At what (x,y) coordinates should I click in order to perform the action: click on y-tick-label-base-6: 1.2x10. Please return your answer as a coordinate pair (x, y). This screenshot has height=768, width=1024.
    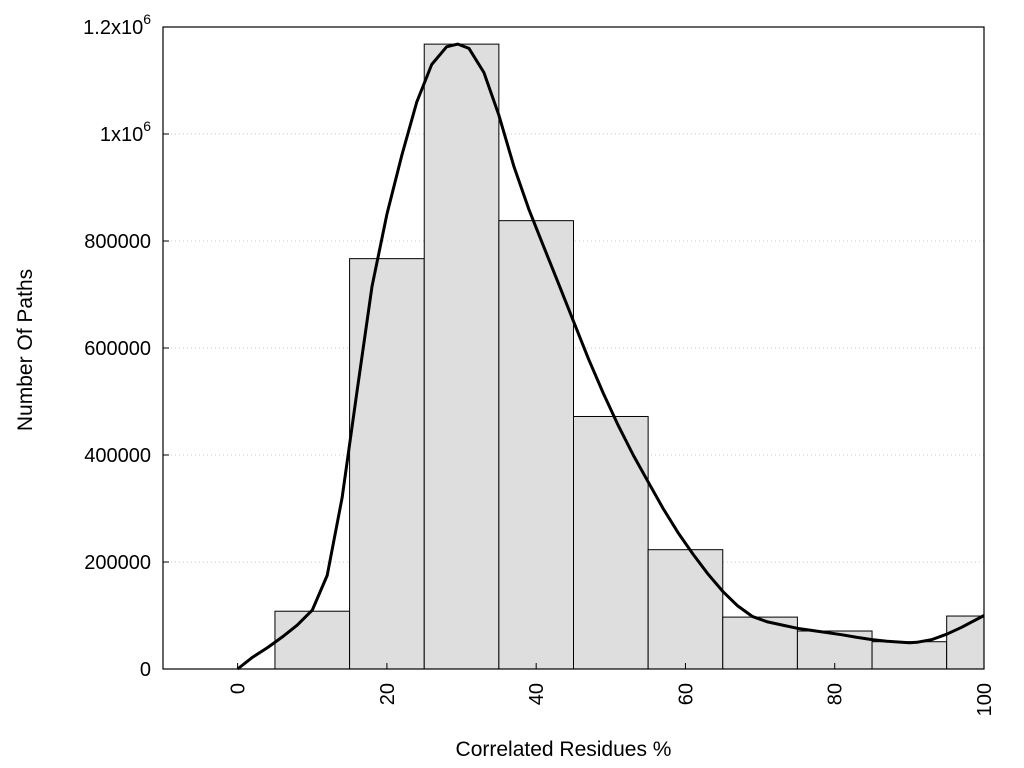
    Looking at the image, I should click on (113, 28).